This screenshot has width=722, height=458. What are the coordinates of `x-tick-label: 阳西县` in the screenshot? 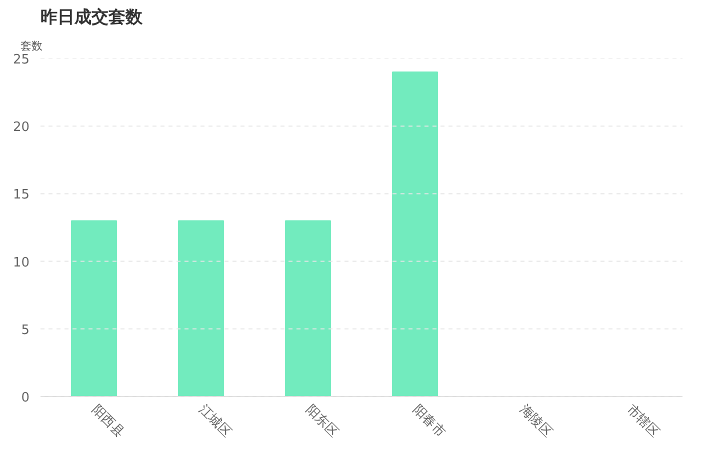 It's located at (107, 421).